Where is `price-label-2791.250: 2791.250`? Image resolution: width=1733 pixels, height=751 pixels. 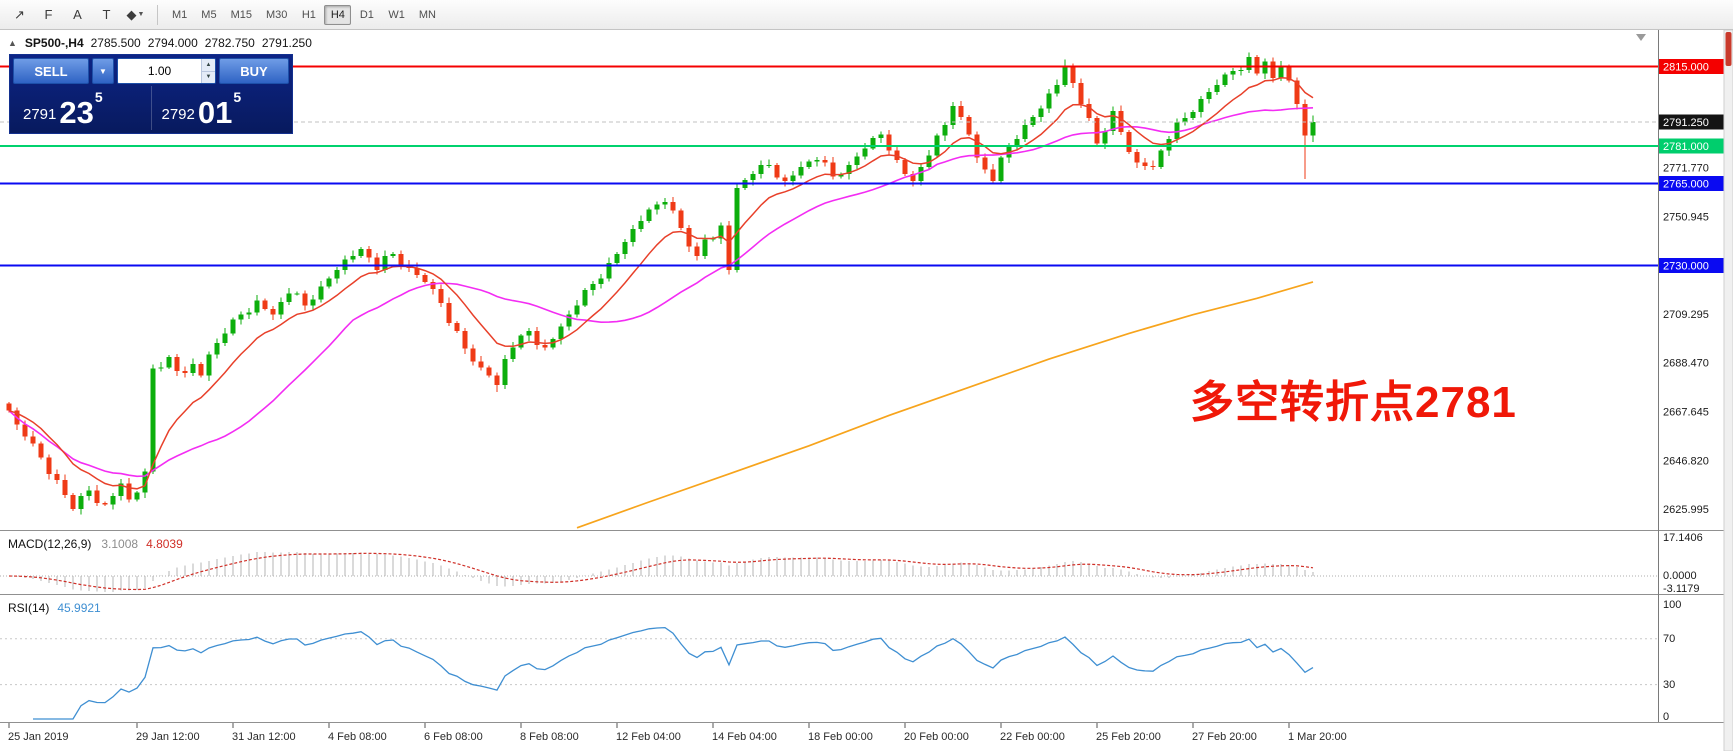 price-label-2791.250: 2791.250 is located at coordinates (1691, 122).